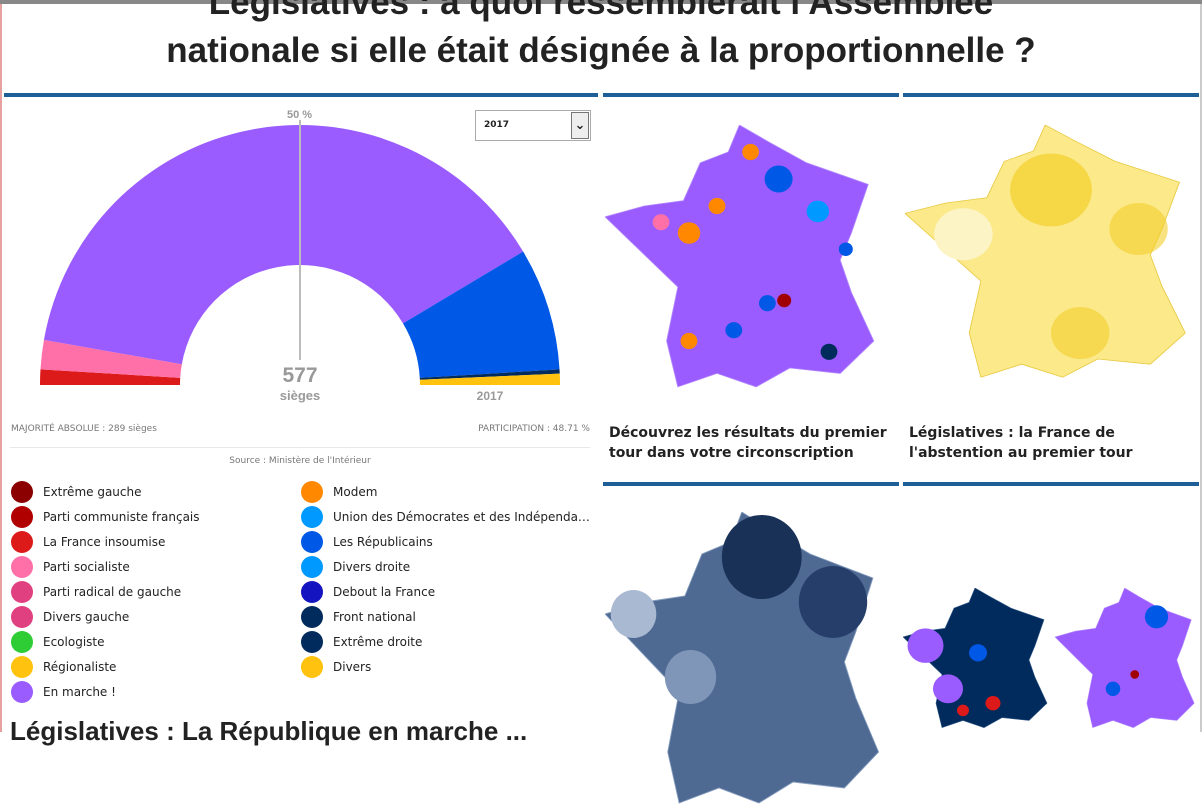  I want to click on section-divider, so click(301, 95).